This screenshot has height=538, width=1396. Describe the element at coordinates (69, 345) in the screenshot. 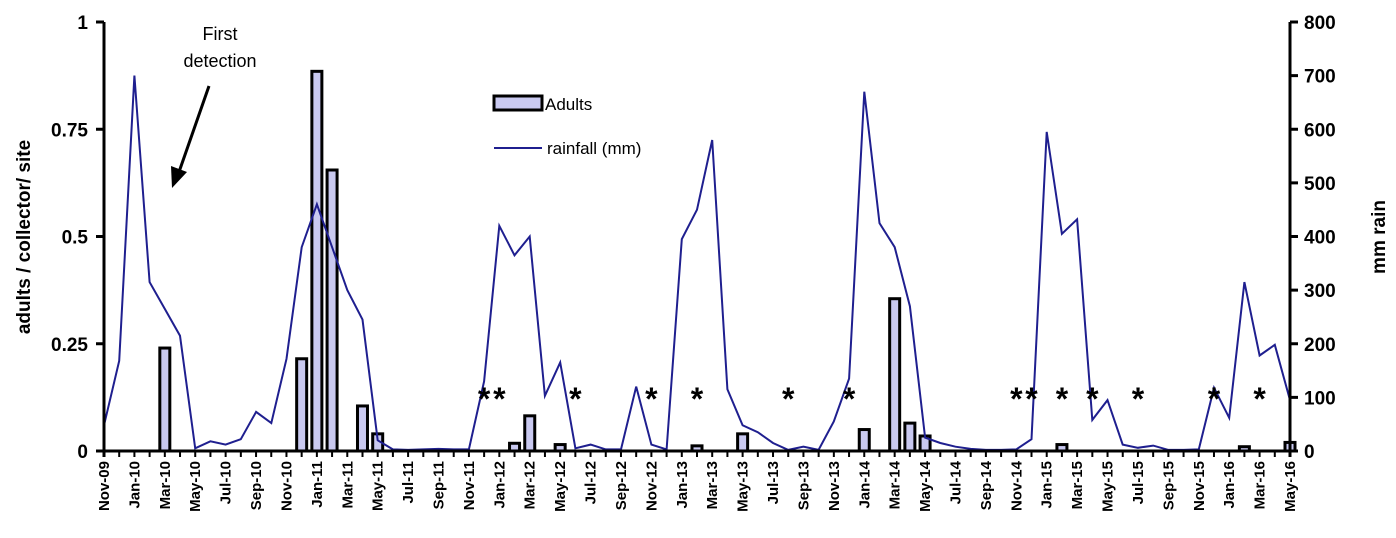

I see `y-left-tick-label: 0.25` at that location.